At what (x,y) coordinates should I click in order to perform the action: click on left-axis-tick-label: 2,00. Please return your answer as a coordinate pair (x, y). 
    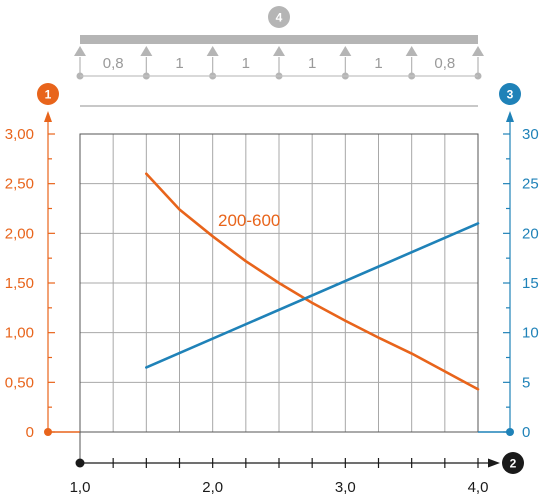
    Looking at the image, I should click on (19, 233).